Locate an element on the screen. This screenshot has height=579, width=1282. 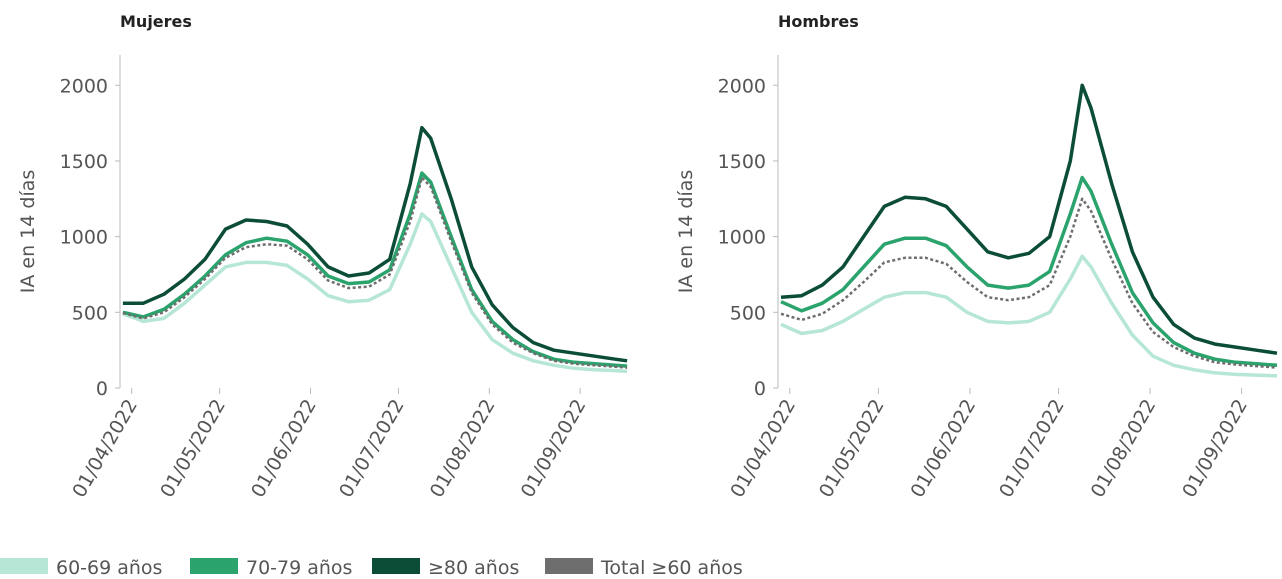
legend-label: Total ≥60 años is located at coordinates (671, 568).